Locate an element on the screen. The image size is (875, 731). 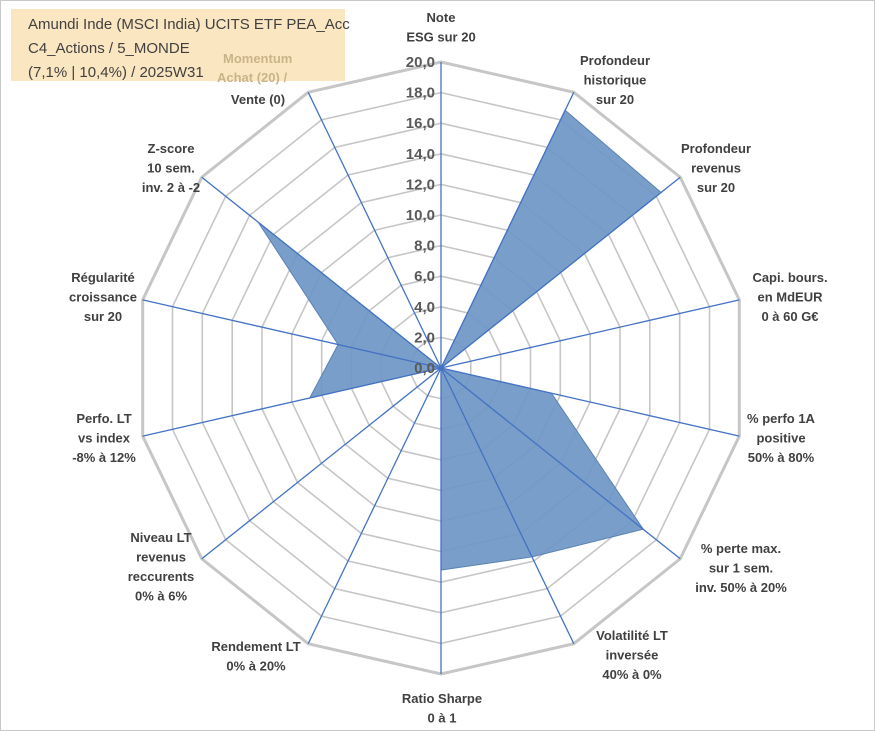
axis-label-5-line-3: 50% à 80% is located at coordinates (781, 457).